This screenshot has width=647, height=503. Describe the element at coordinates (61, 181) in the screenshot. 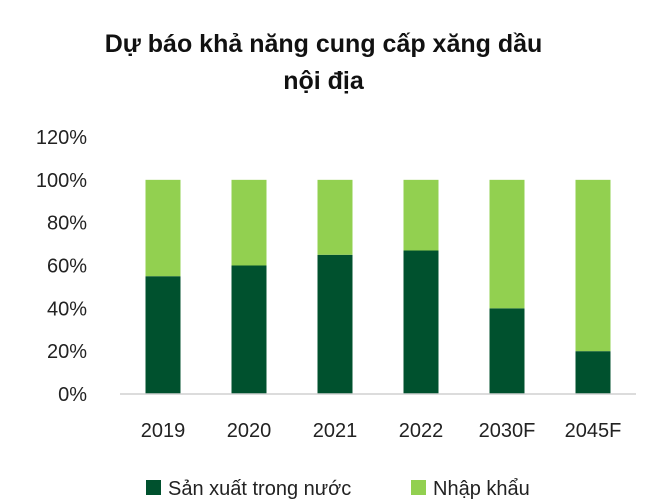

I see `y-tick-label: 100%` at that location.